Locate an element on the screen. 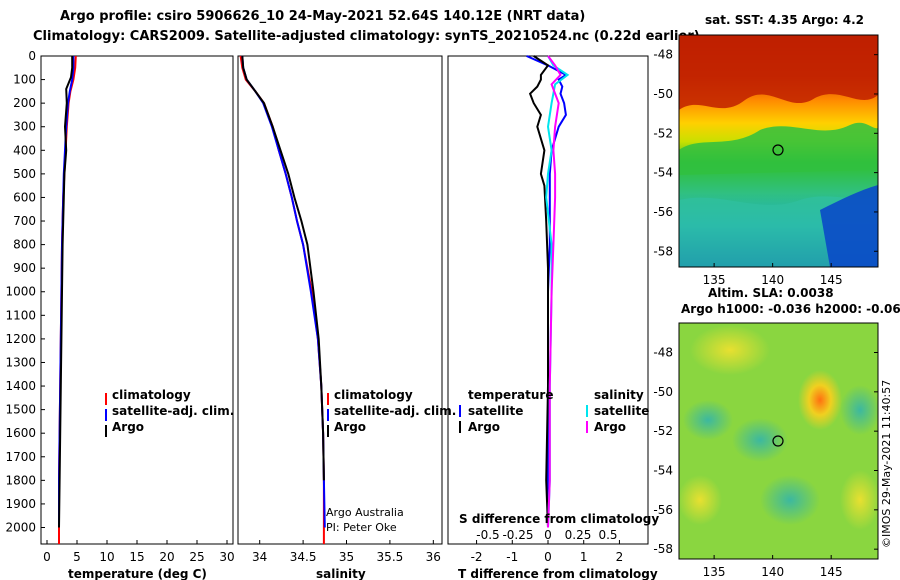 The image size is (900, 580). x-tick-label: 30 is located at coordinates (226, 557).